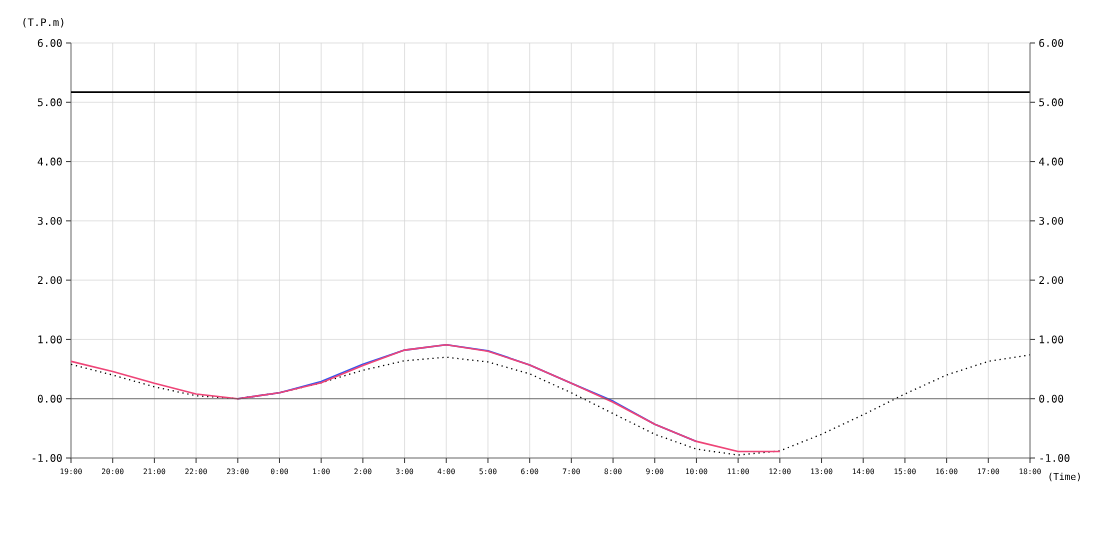  I want to click on y-tick-label: 5.00, so click(49, 102).